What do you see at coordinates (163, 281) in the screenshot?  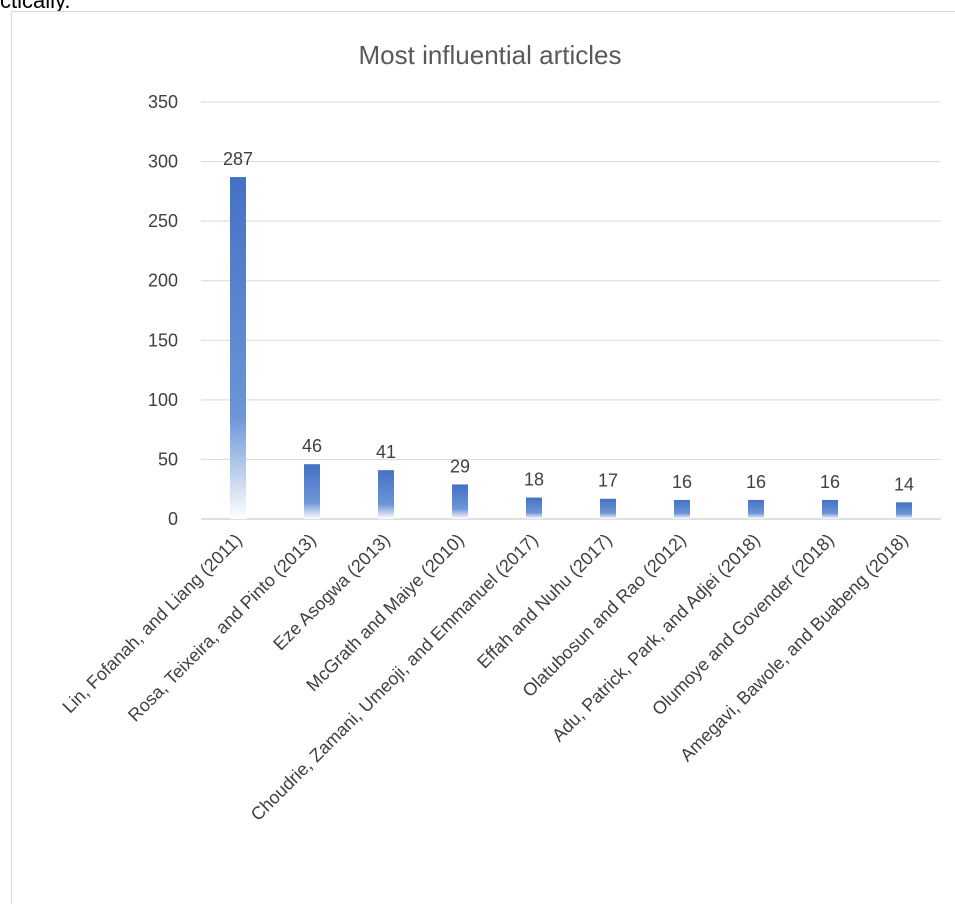 I see `y-tick-label: 200` at bounding box center [163, 281].